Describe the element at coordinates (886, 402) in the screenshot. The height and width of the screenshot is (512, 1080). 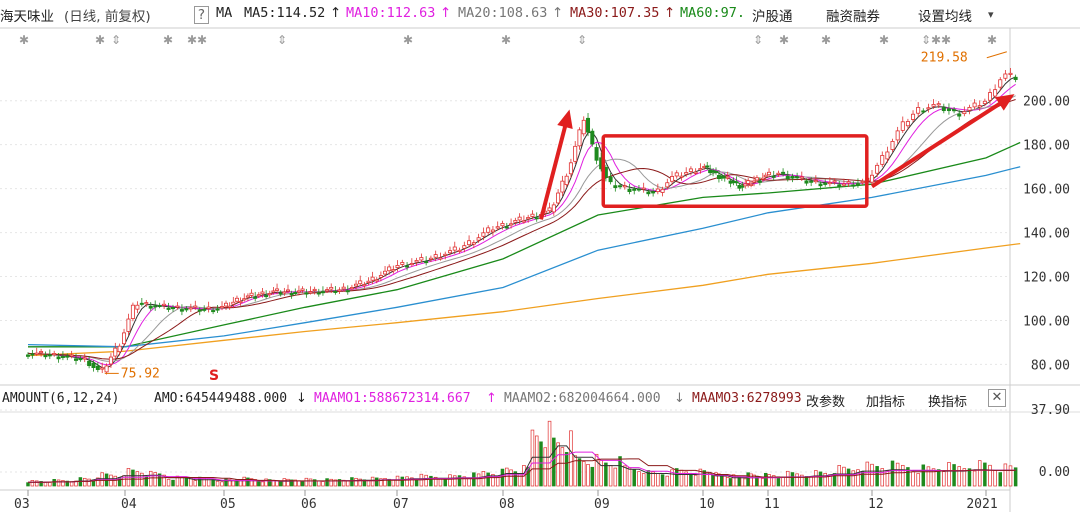
I see `add-indicator-button: 加指标` at that location.